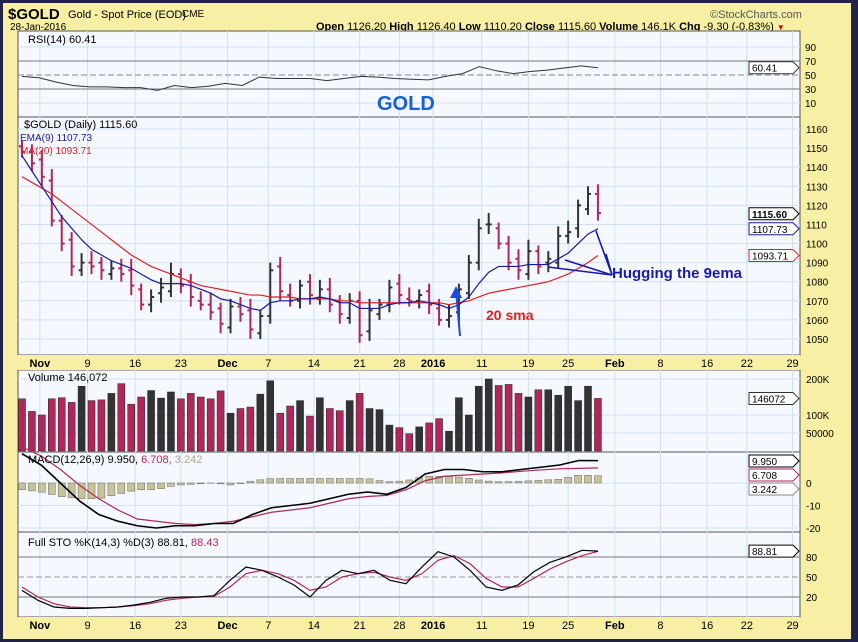  I want to click on close-value-tag-box, so click(774, 214).